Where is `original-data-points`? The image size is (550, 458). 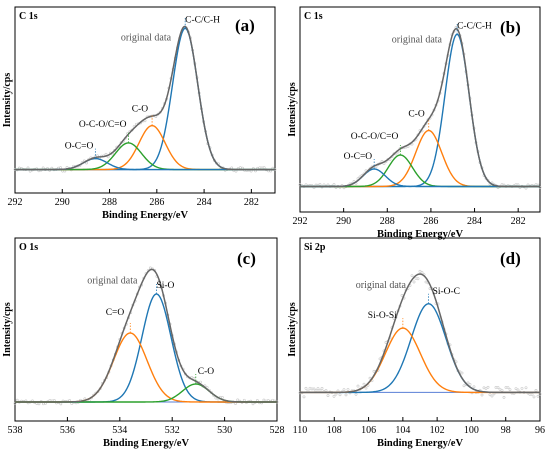
original-data-points is located at coordinates (146, 336).